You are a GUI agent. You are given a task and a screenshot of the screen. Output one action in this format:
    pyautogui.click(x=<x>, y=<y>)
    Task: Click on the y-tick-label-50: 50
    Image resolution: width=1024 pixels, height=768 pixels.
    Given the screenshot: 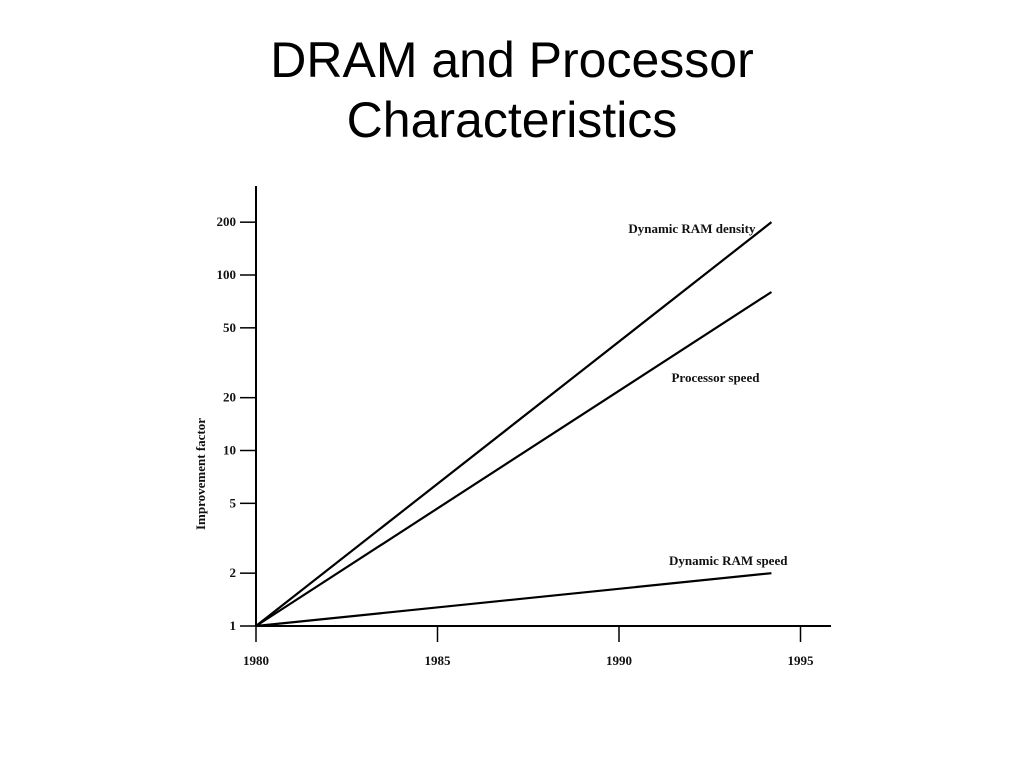 What is the action you would take?
    pyautogui.click(x=229, y=327)
    